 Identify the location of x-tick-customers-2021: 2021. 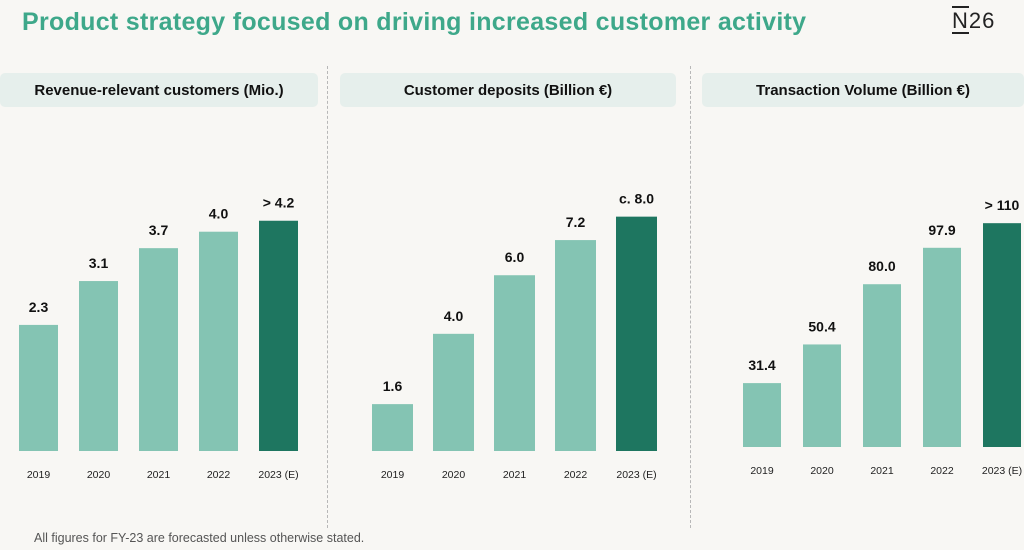
(159, 475).